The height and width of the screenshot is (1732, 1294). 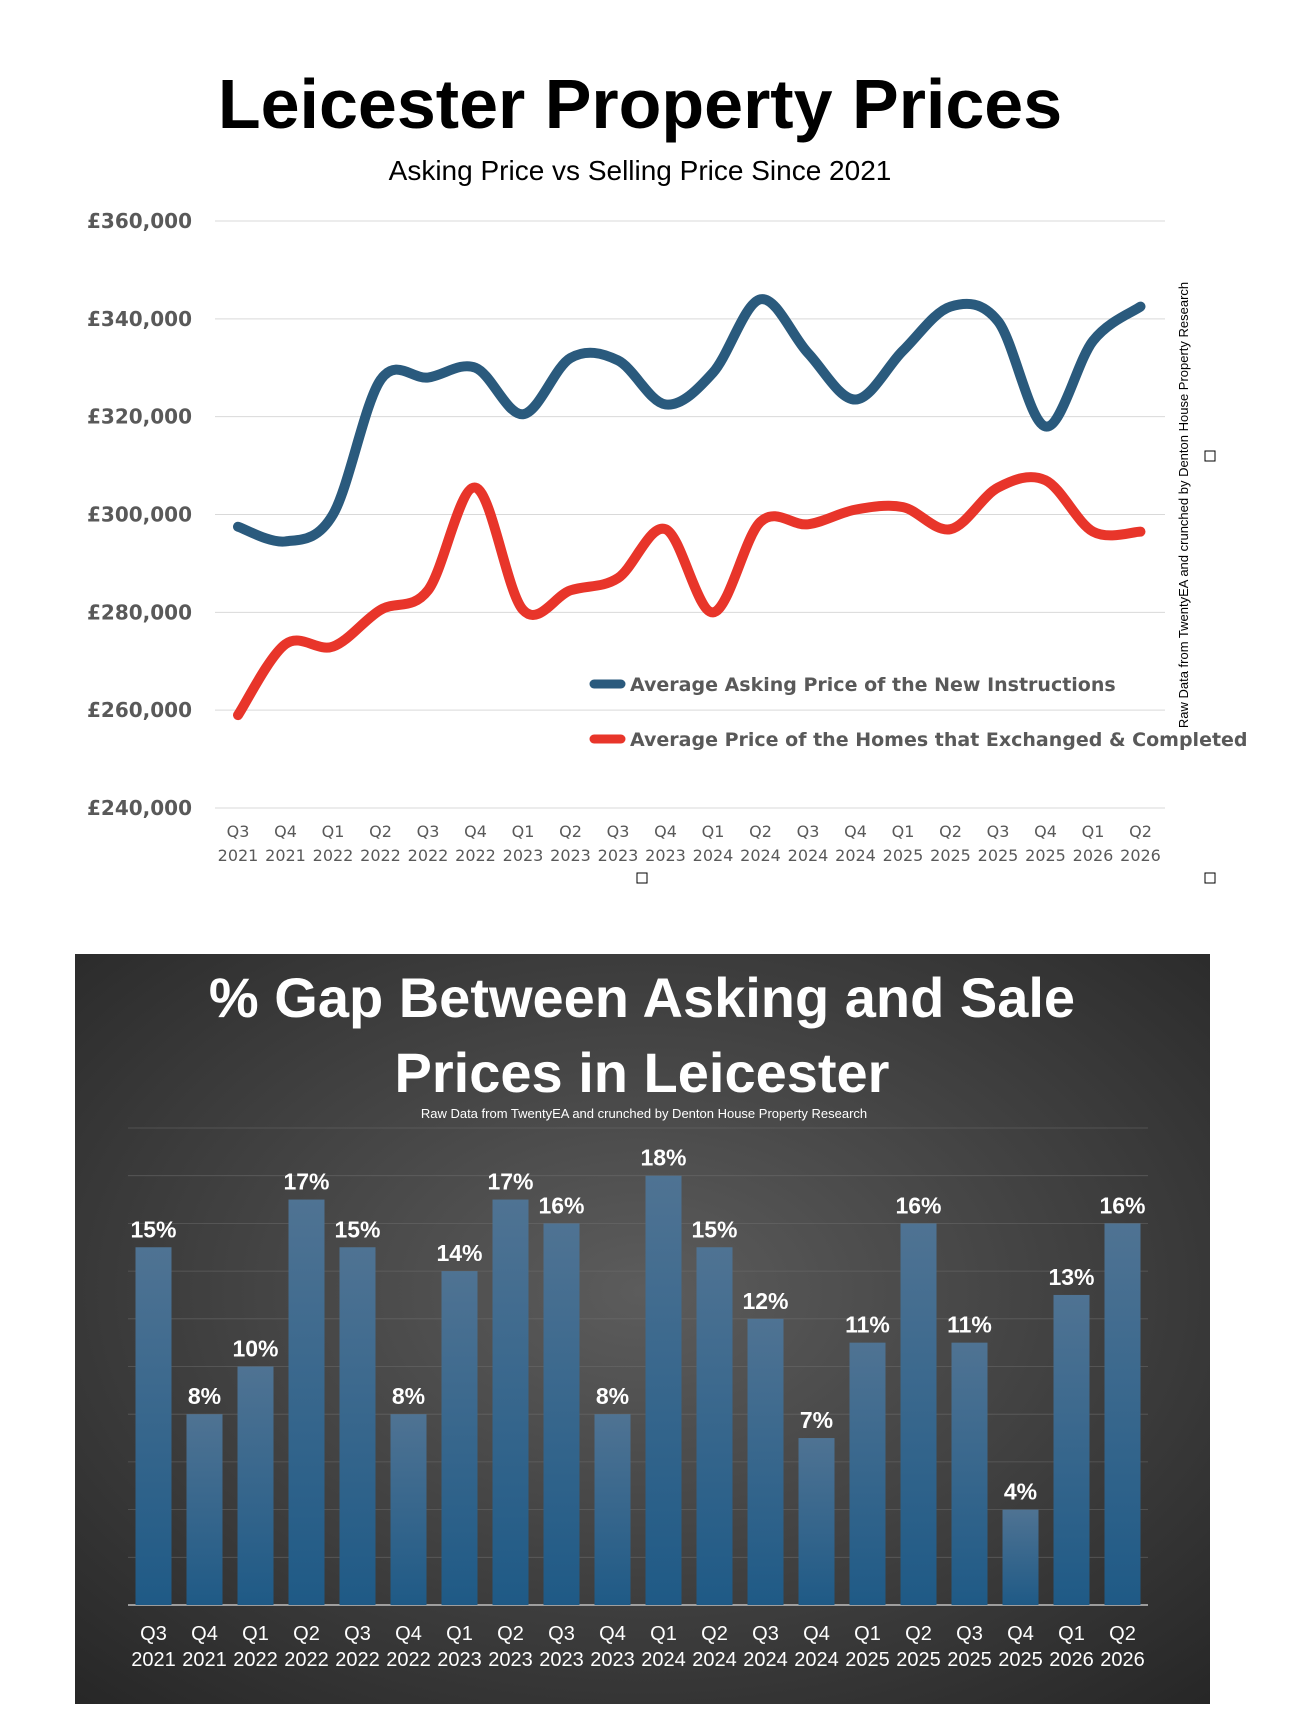 I want to click on y-tick-label: £280,000, so click(x=139, y=612).